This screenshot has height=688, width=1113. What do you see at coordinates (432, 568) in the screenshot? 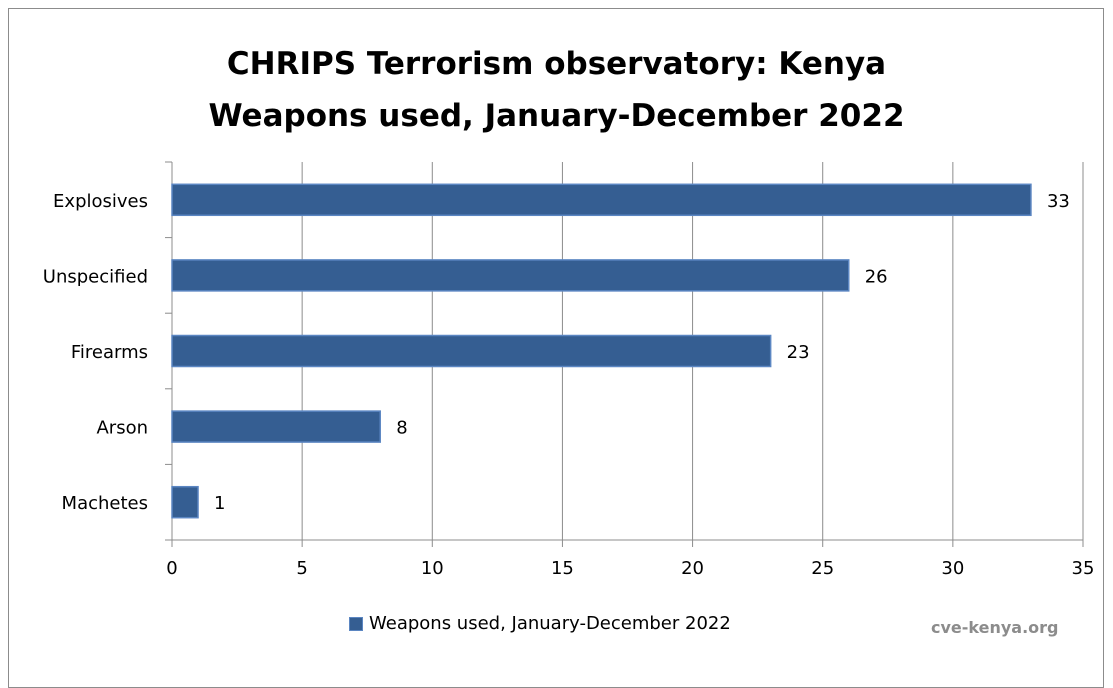
I see `x-tick-label: 10` at bounding box center [432, 568].